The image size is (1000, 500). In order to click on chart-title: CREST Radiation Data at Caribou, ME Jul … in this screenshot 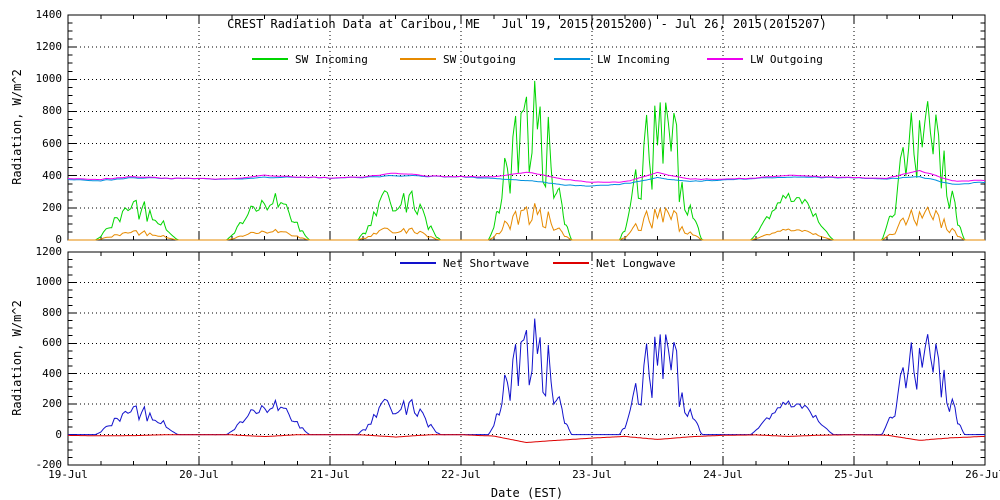, I will do `click(527, 24)`.